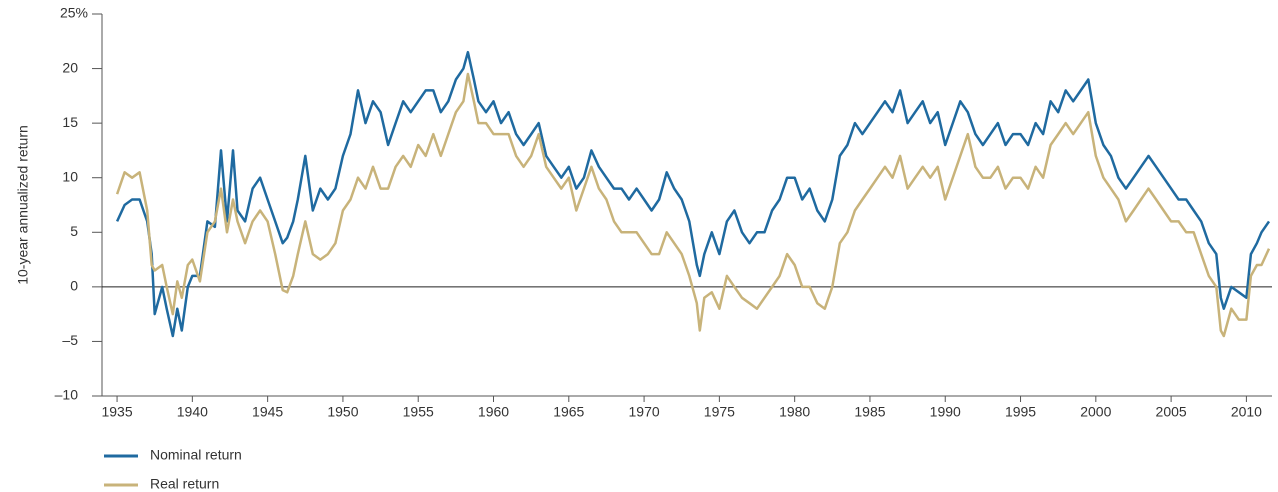 This screenshot has width=1278, height=492. What do you see at coordinates (267, 412) in the screenshot?
I see `x-tick-label: 1945` at bounding box center [267, 412].